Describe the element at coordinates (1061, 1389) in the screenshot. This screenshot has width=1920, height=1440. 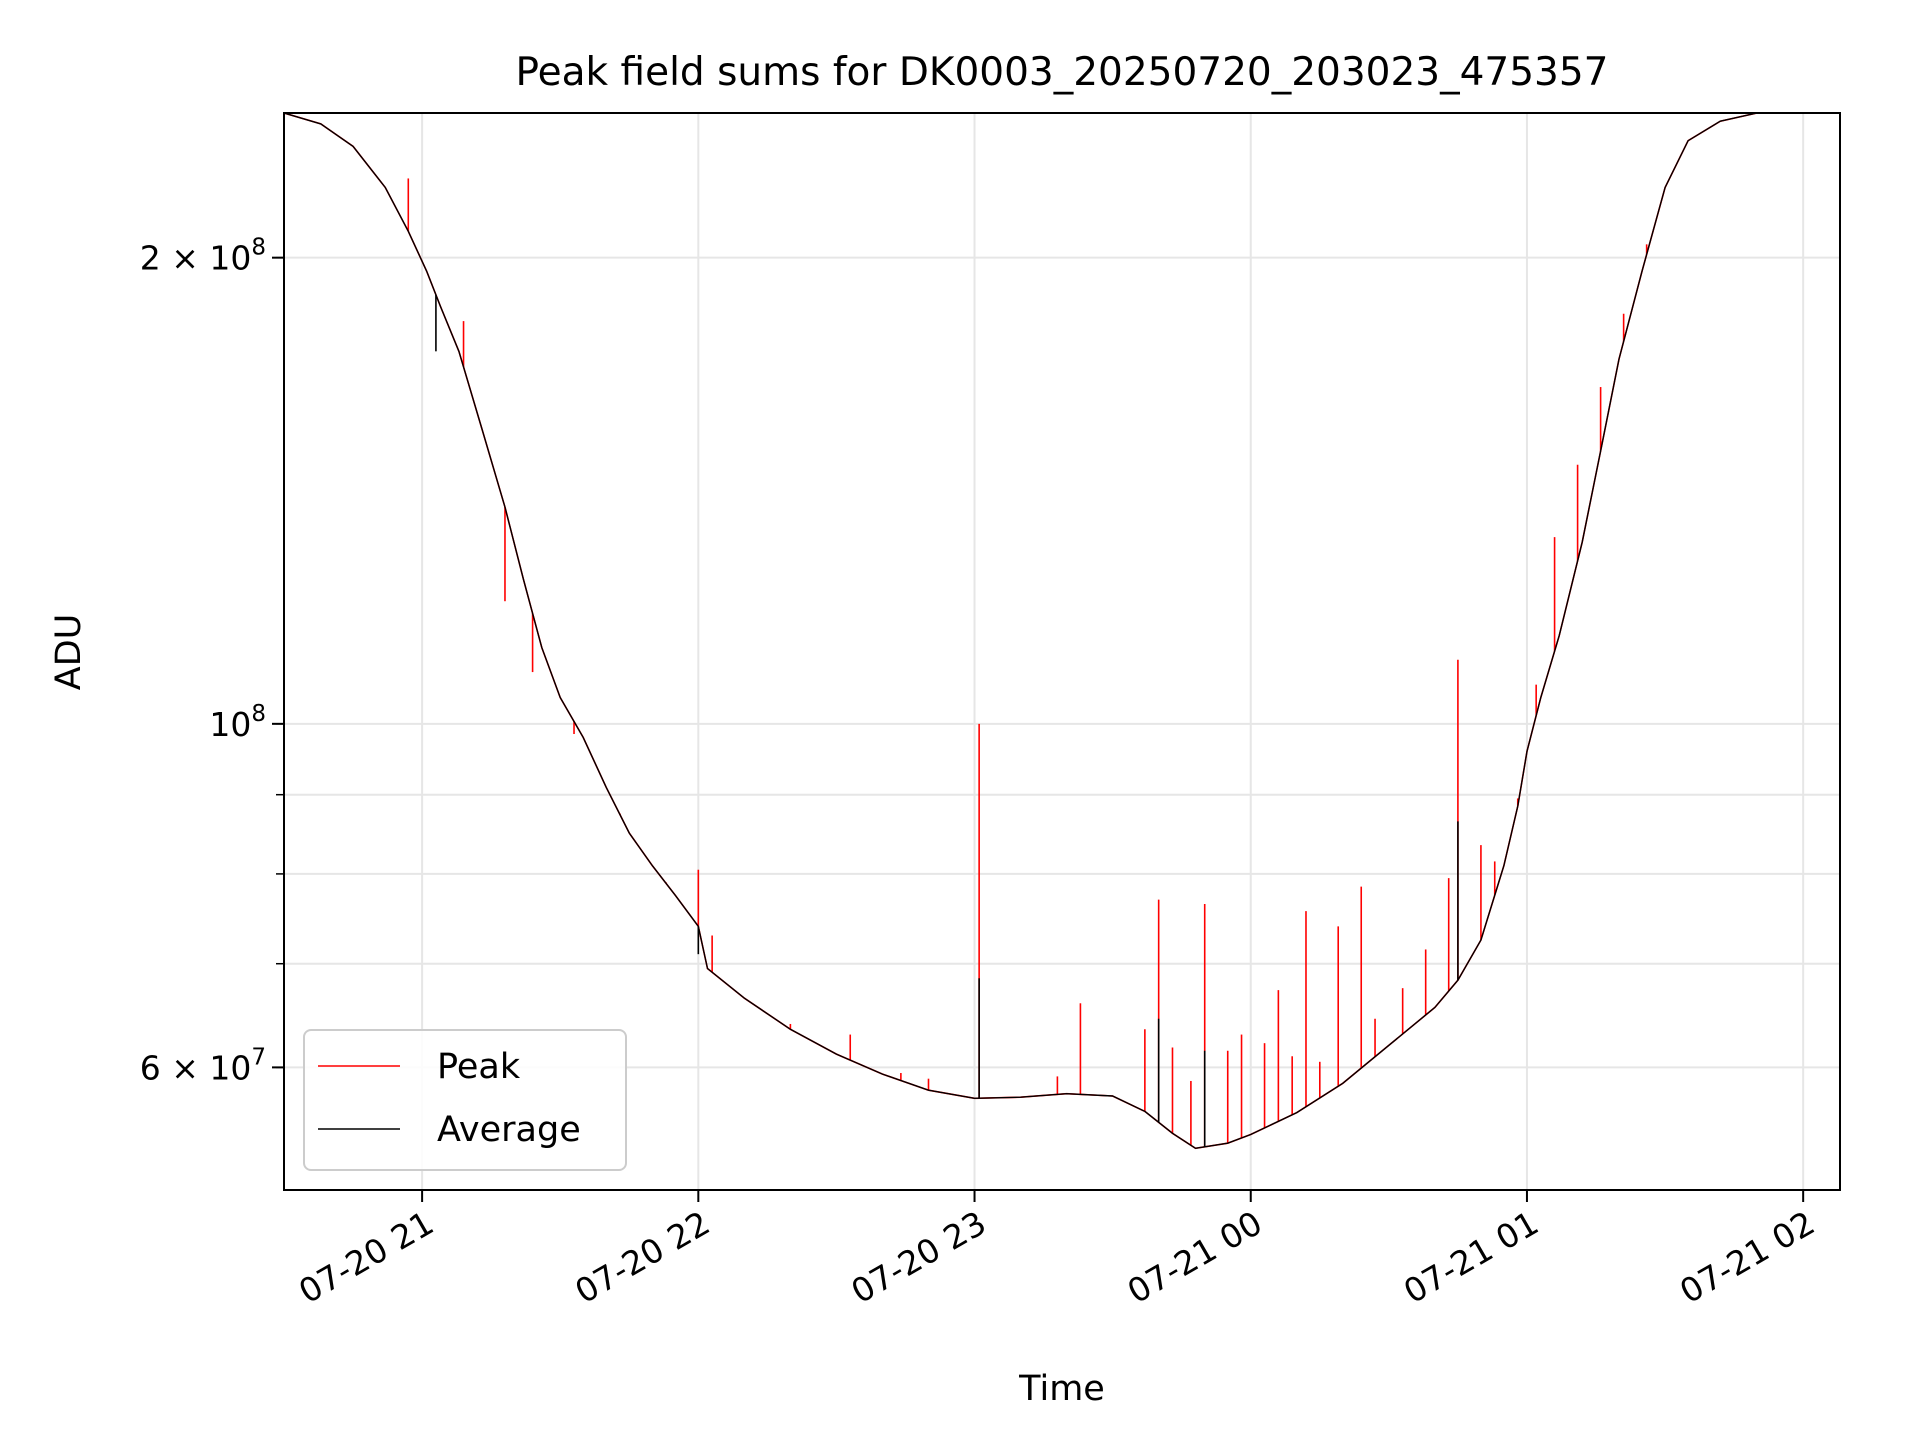
I see `x-axis-label: Time` at that location.